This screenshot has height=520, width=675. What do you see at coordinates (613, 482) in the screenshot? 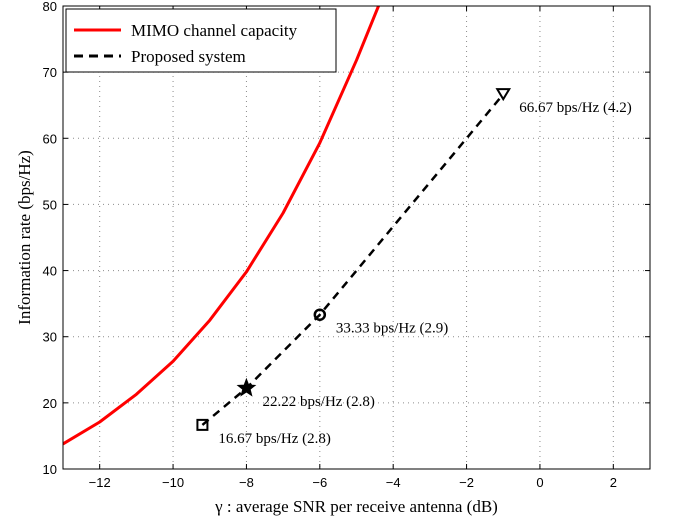
I see `x-tick-label: 2` at bounding box center [613, 482].